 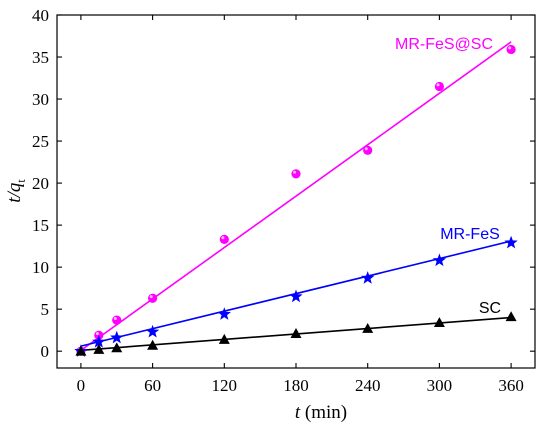 I want to click on x-axis-title: t (min), so click(x=321, y=412).